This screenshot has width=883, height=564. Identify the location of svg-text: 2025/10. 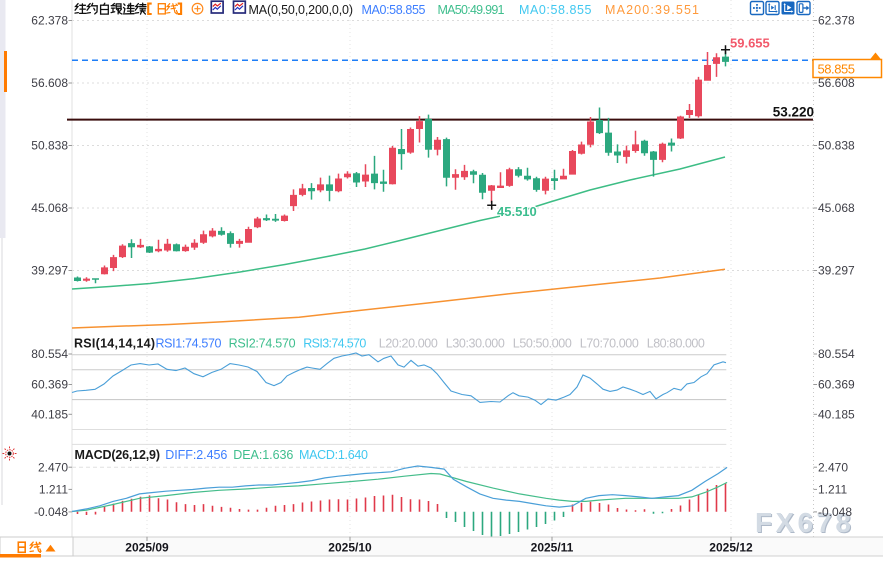
(350, 548).